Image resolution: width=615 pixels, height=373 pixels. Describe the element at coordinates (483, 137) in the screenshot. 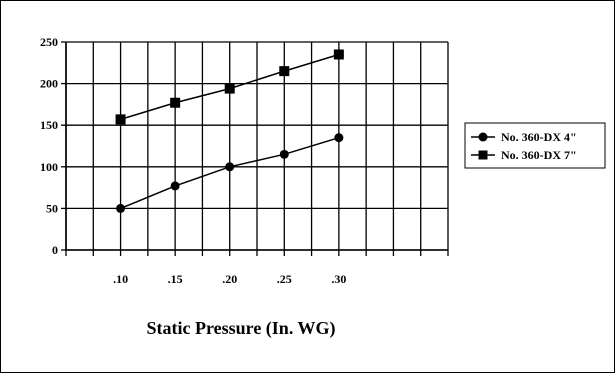

I see `legend-marker-circle` at that location.